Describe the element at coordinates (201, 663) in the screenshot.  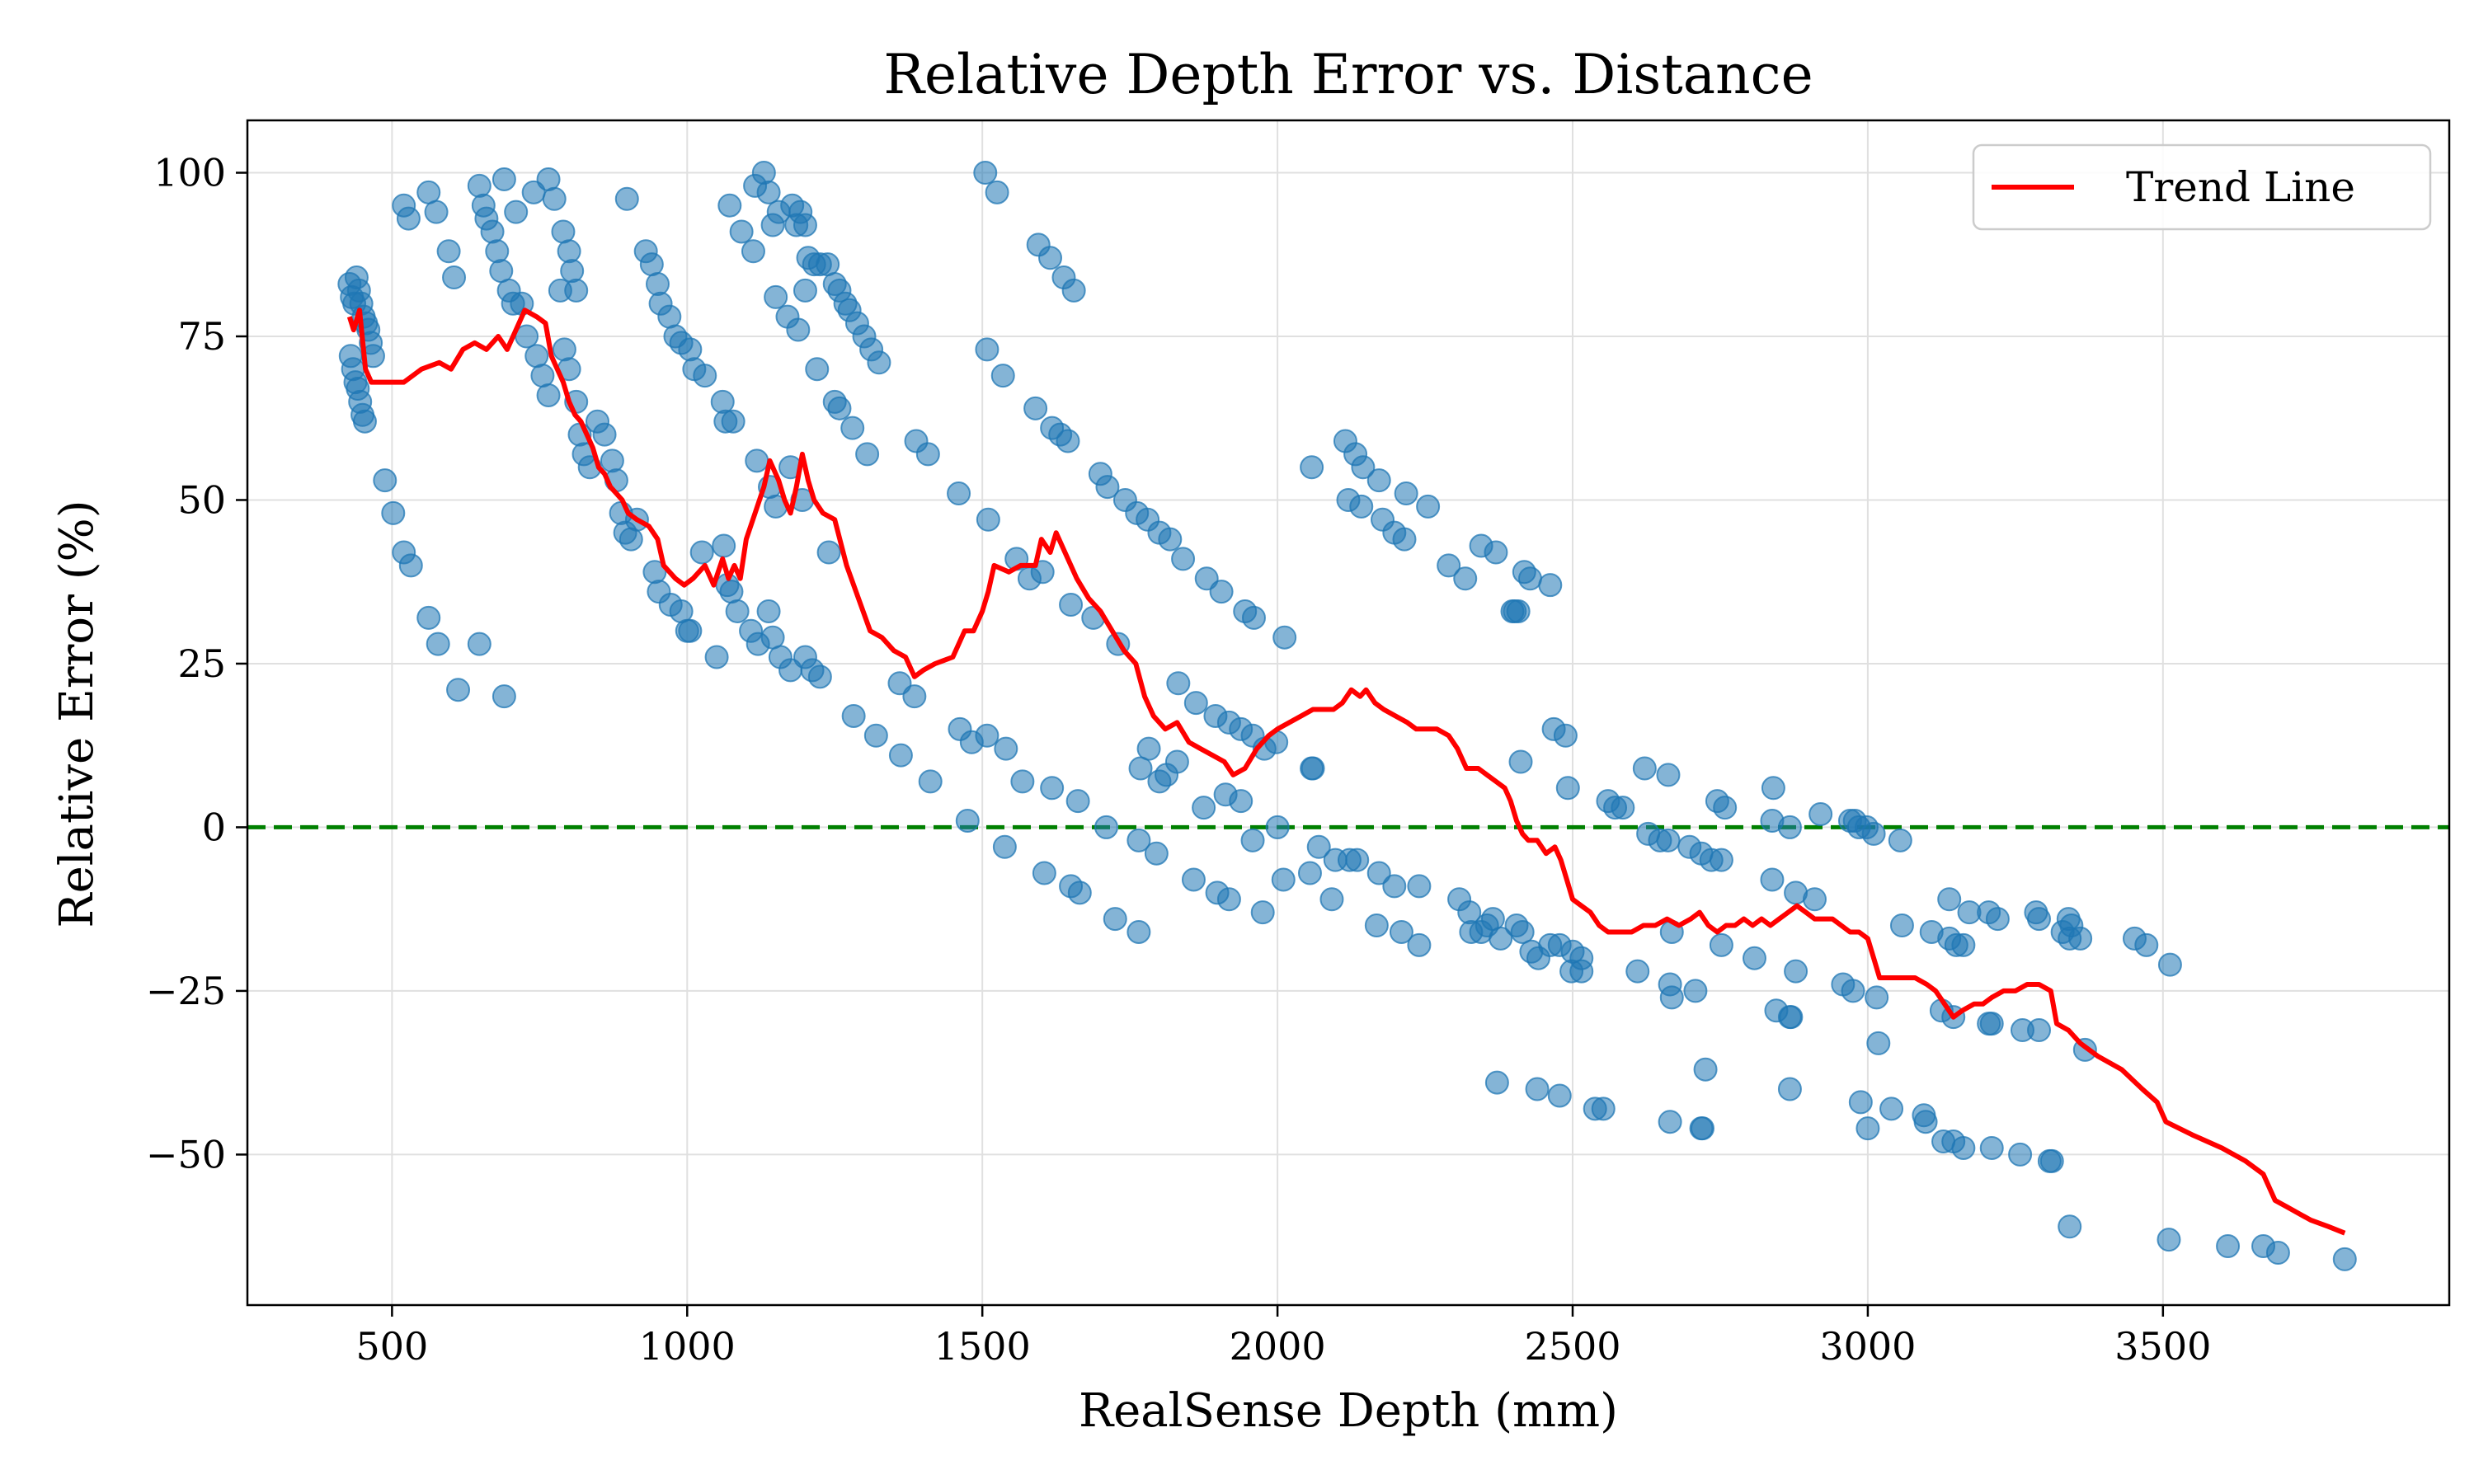
I see `y-tick-label-25: 25` at that location.